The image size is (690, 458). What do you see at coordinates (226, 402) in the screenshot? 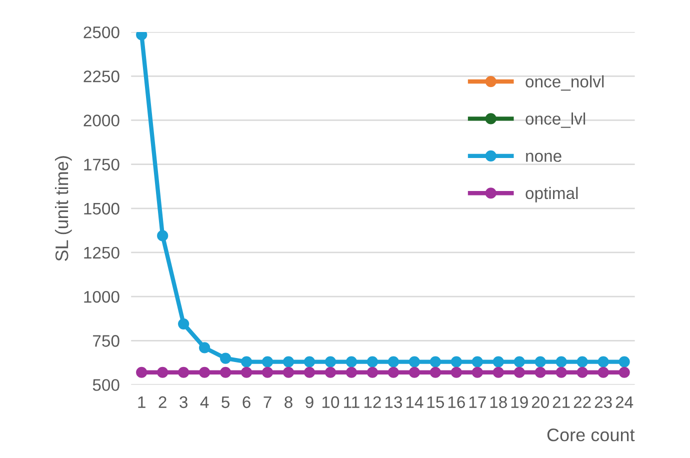
I see `x-tick-label: 5` at bounding box center [226, 402].